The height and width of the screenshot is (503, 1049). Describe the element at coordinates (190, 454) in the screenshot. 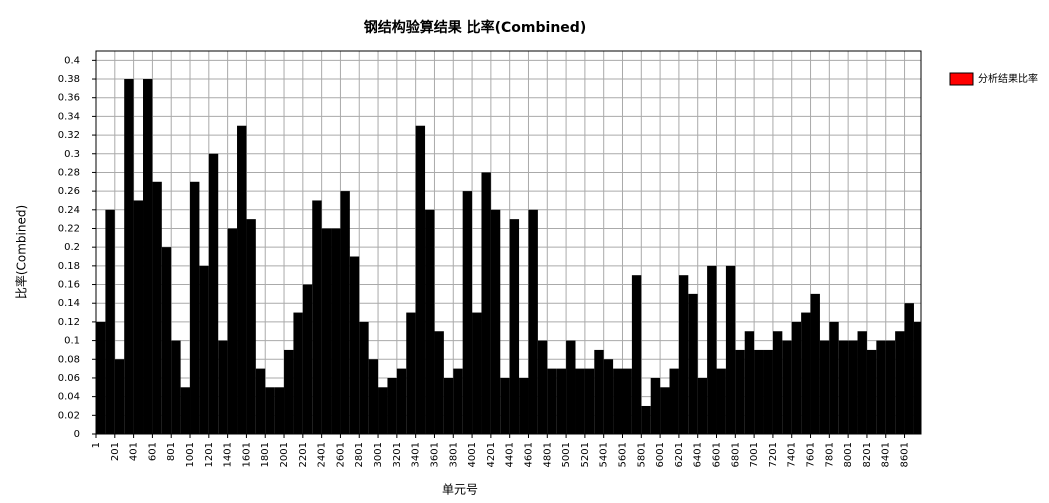

I see `x-tick-label: 1001` at that location.